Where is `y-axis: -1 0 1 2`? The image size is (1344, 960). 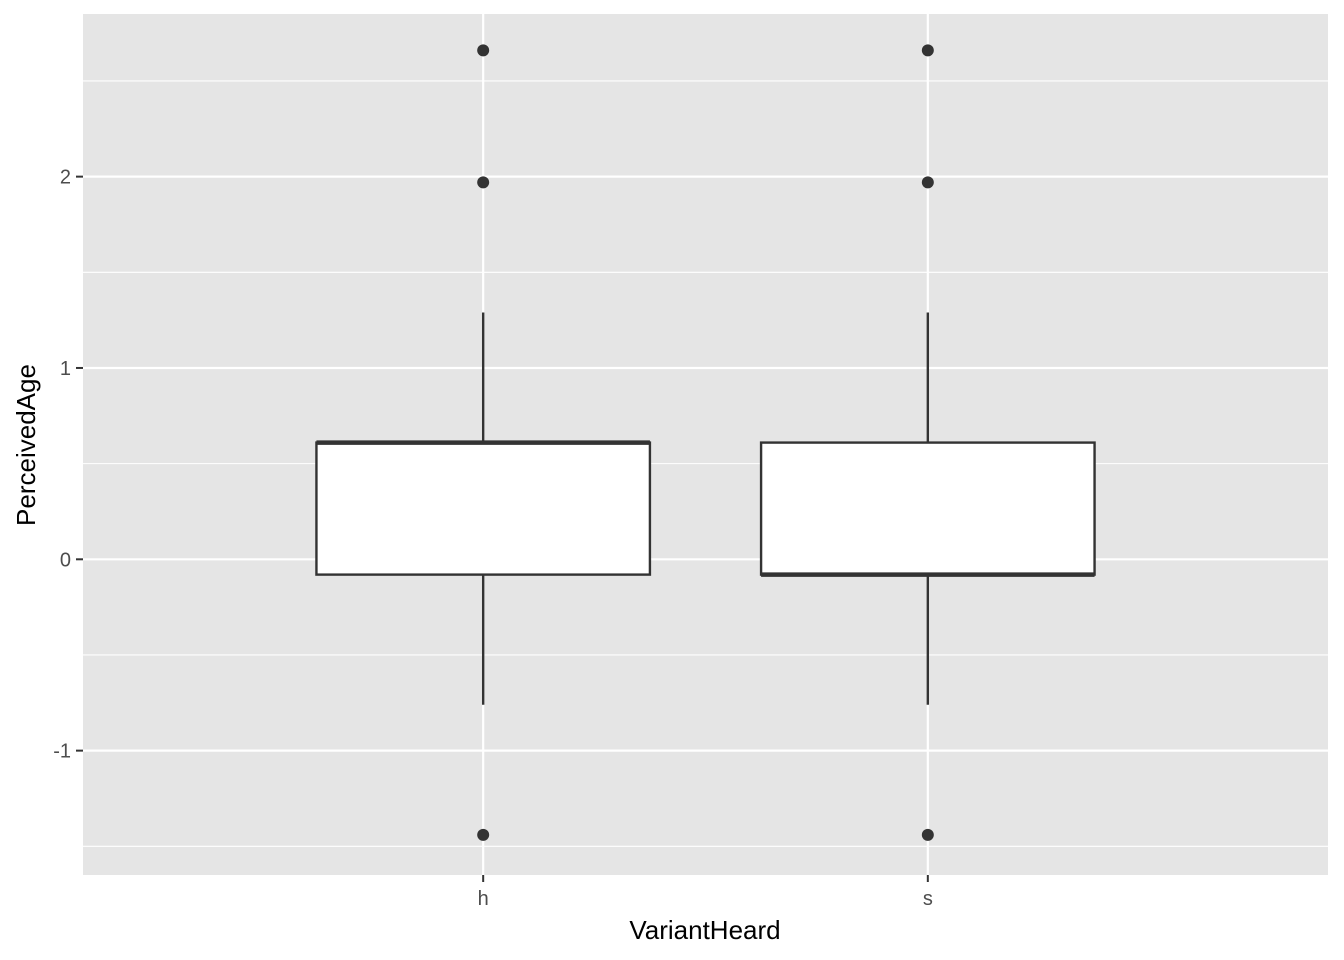
y-axis: -1 0 1 2 is located at coordinates (68, 465).